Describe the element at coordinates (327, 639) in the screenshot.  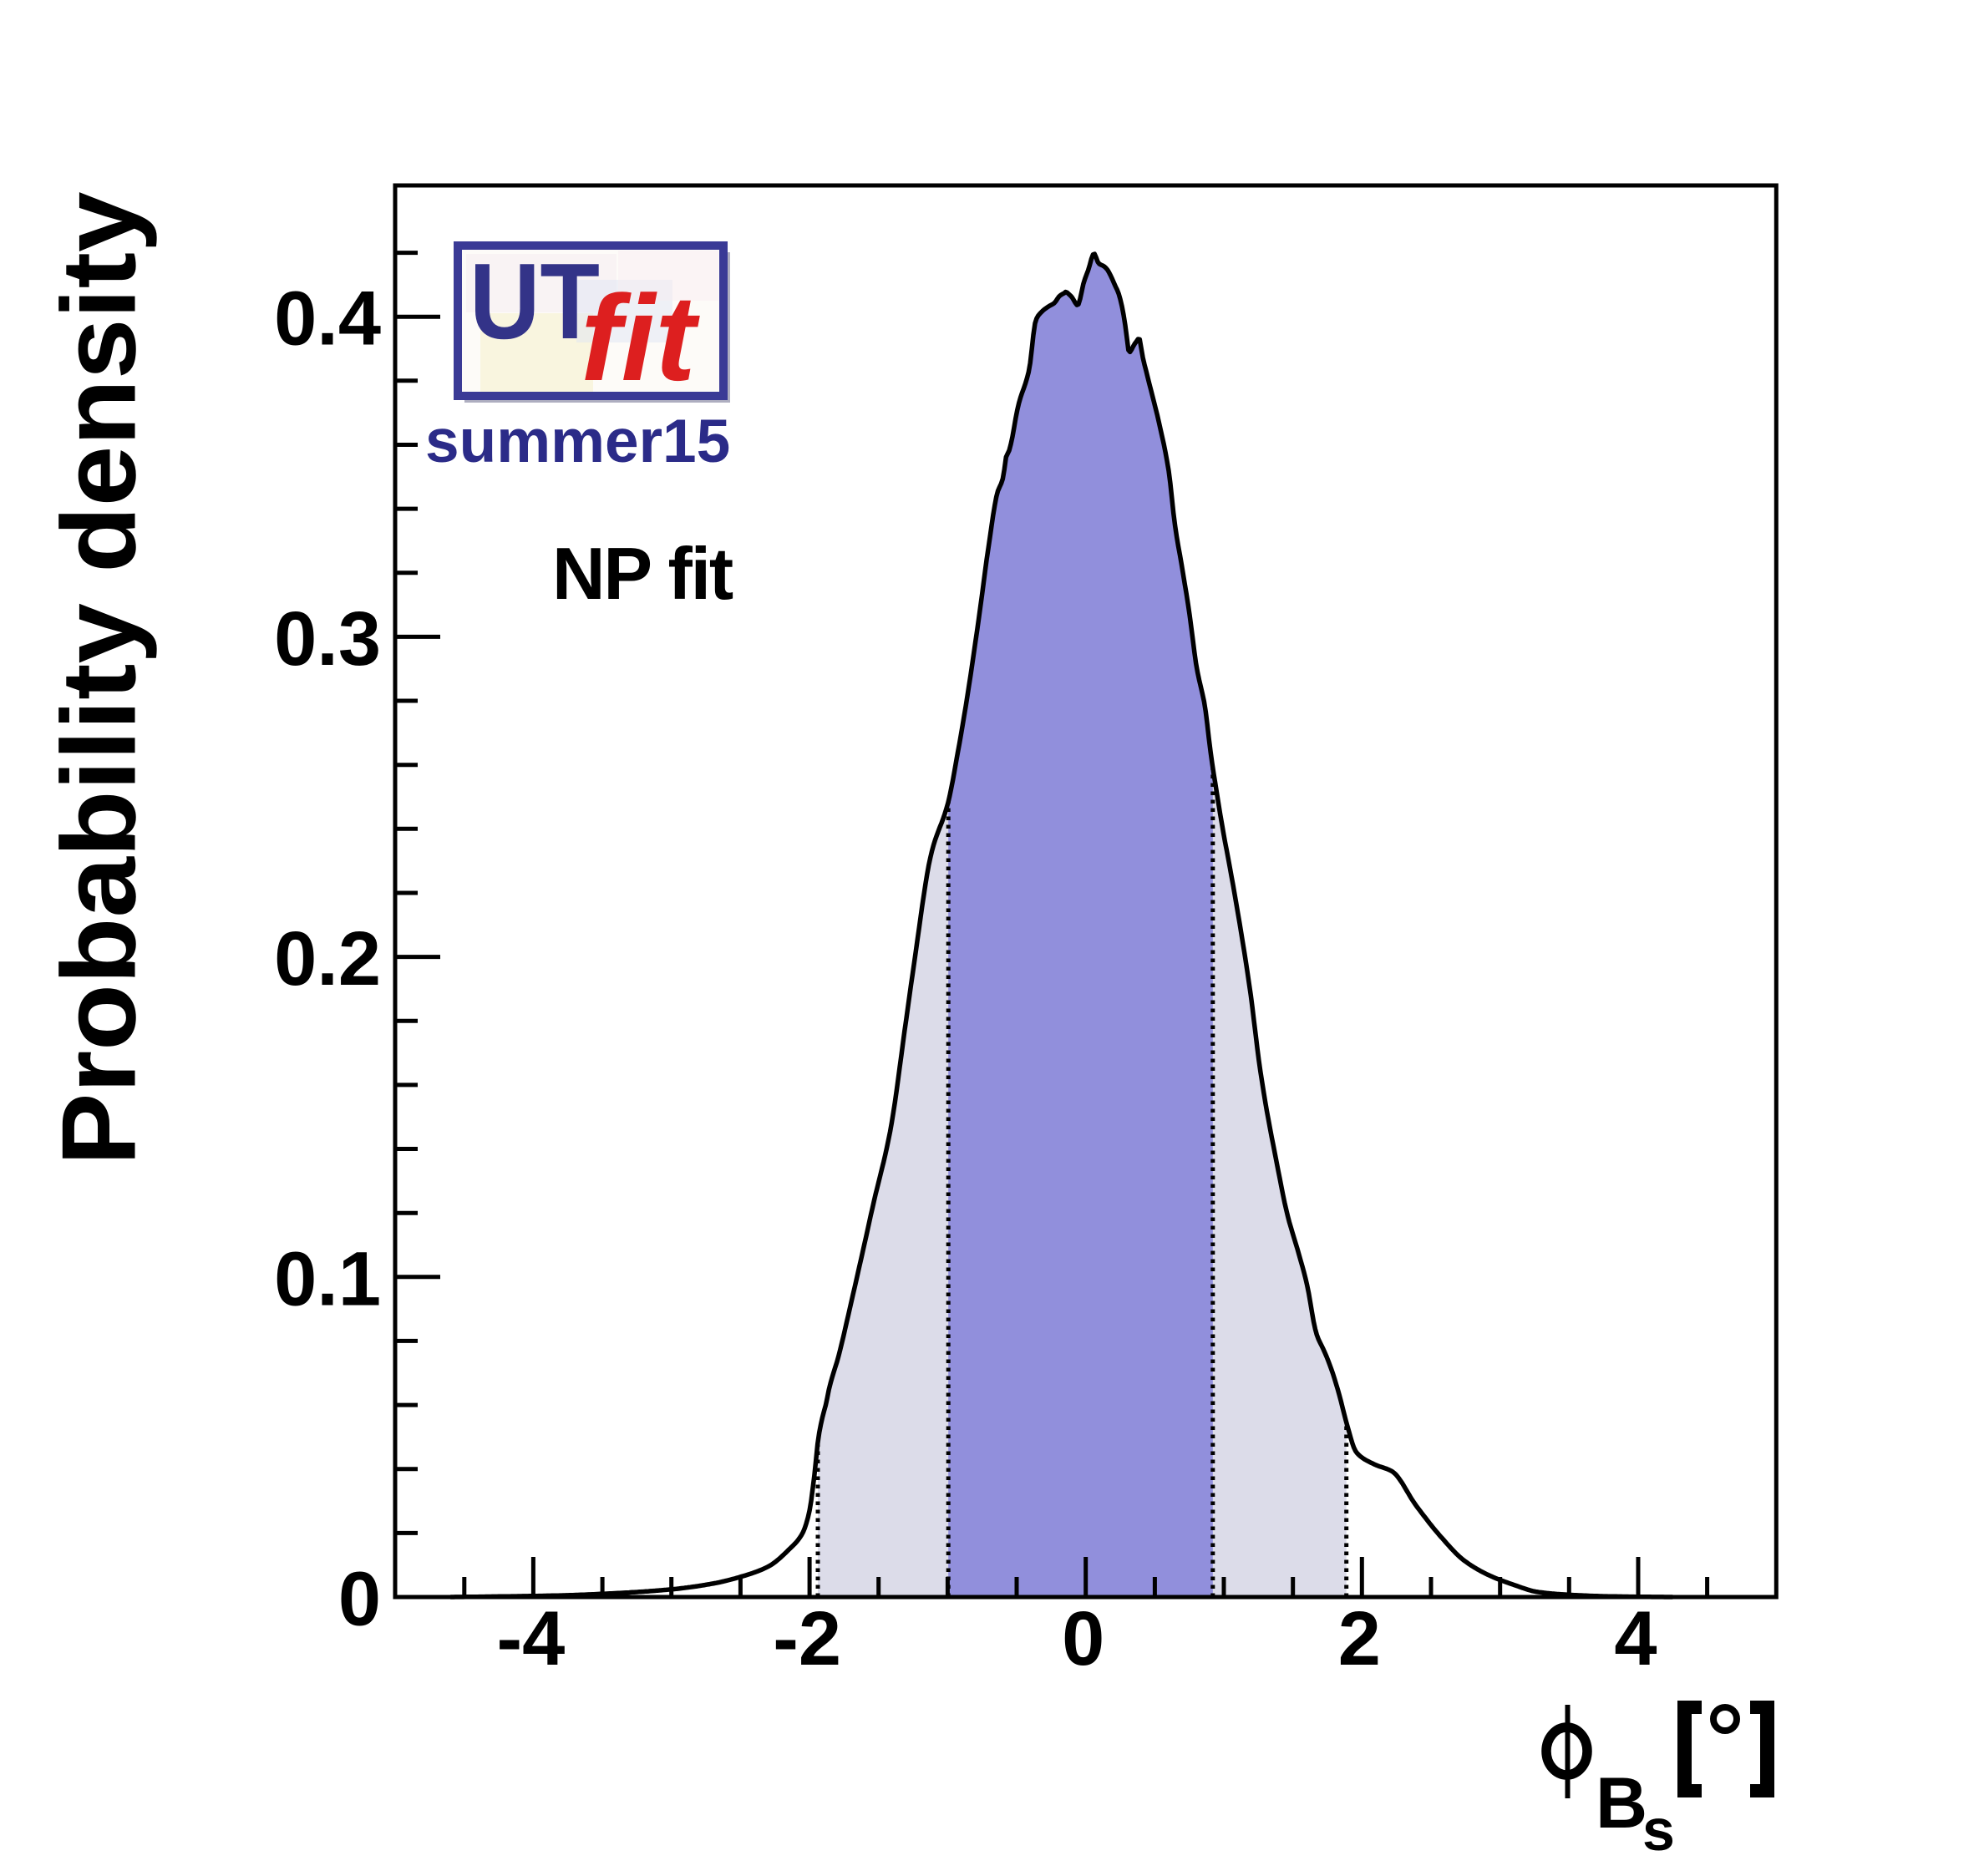
I see `svg-text: 0.3` at that location.